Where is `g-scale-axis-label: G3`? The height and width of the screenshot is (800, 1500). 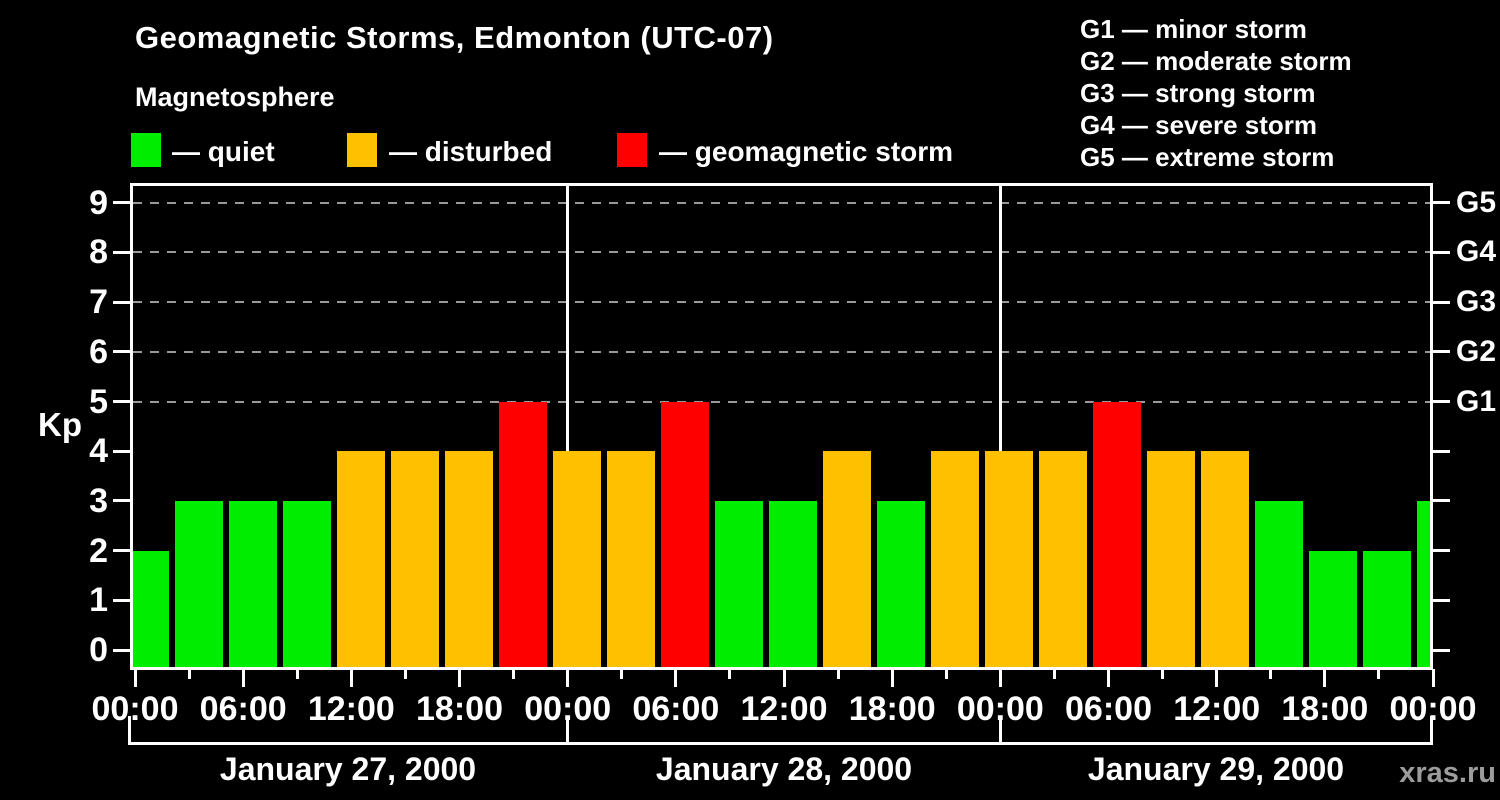
g-scale-axis-label: G3 is located at coordinates (1476, 302).